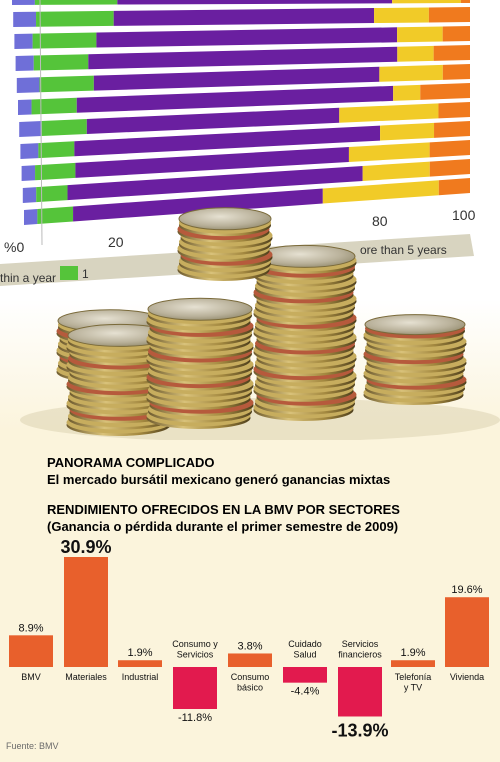 This screenshot has width=500, height=762. Describe the element at coordinates (359, 730) in the screenshot. I see `value-label-6: -13.9%` at that location.